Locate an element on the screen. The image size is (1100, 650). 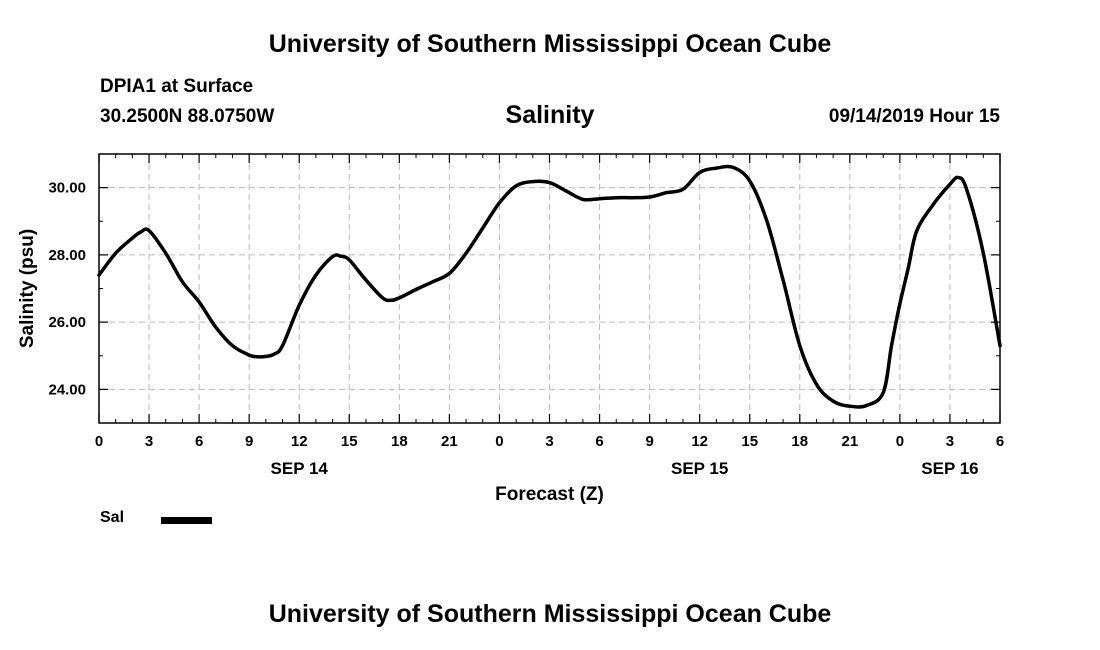
station-label: DPIA1 at Surface is located at coordinates (177, 86).